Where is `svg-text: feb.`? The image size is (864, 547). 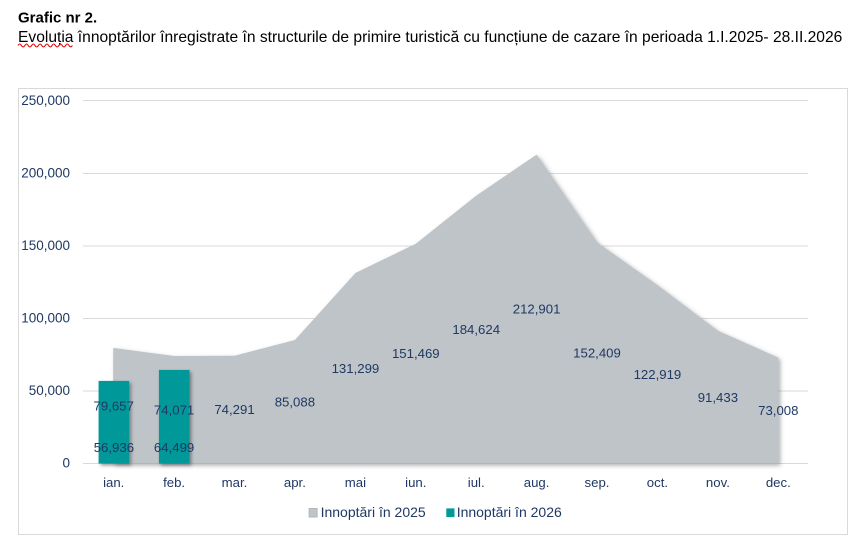 svg-text: feb. is located at coordinates (174, 482).